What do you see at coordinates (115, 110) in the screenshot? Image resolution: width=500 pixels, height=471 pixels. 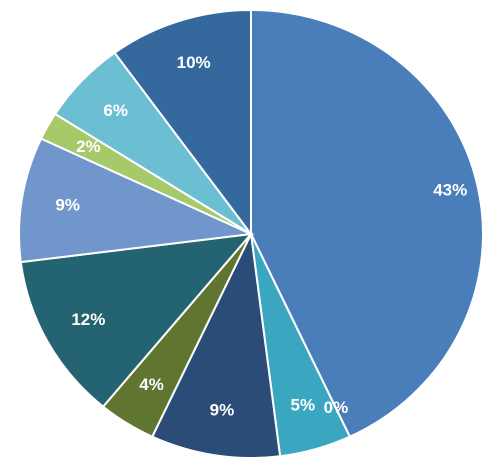 I see `data-label: 6%` at bounding box center [115, 110].